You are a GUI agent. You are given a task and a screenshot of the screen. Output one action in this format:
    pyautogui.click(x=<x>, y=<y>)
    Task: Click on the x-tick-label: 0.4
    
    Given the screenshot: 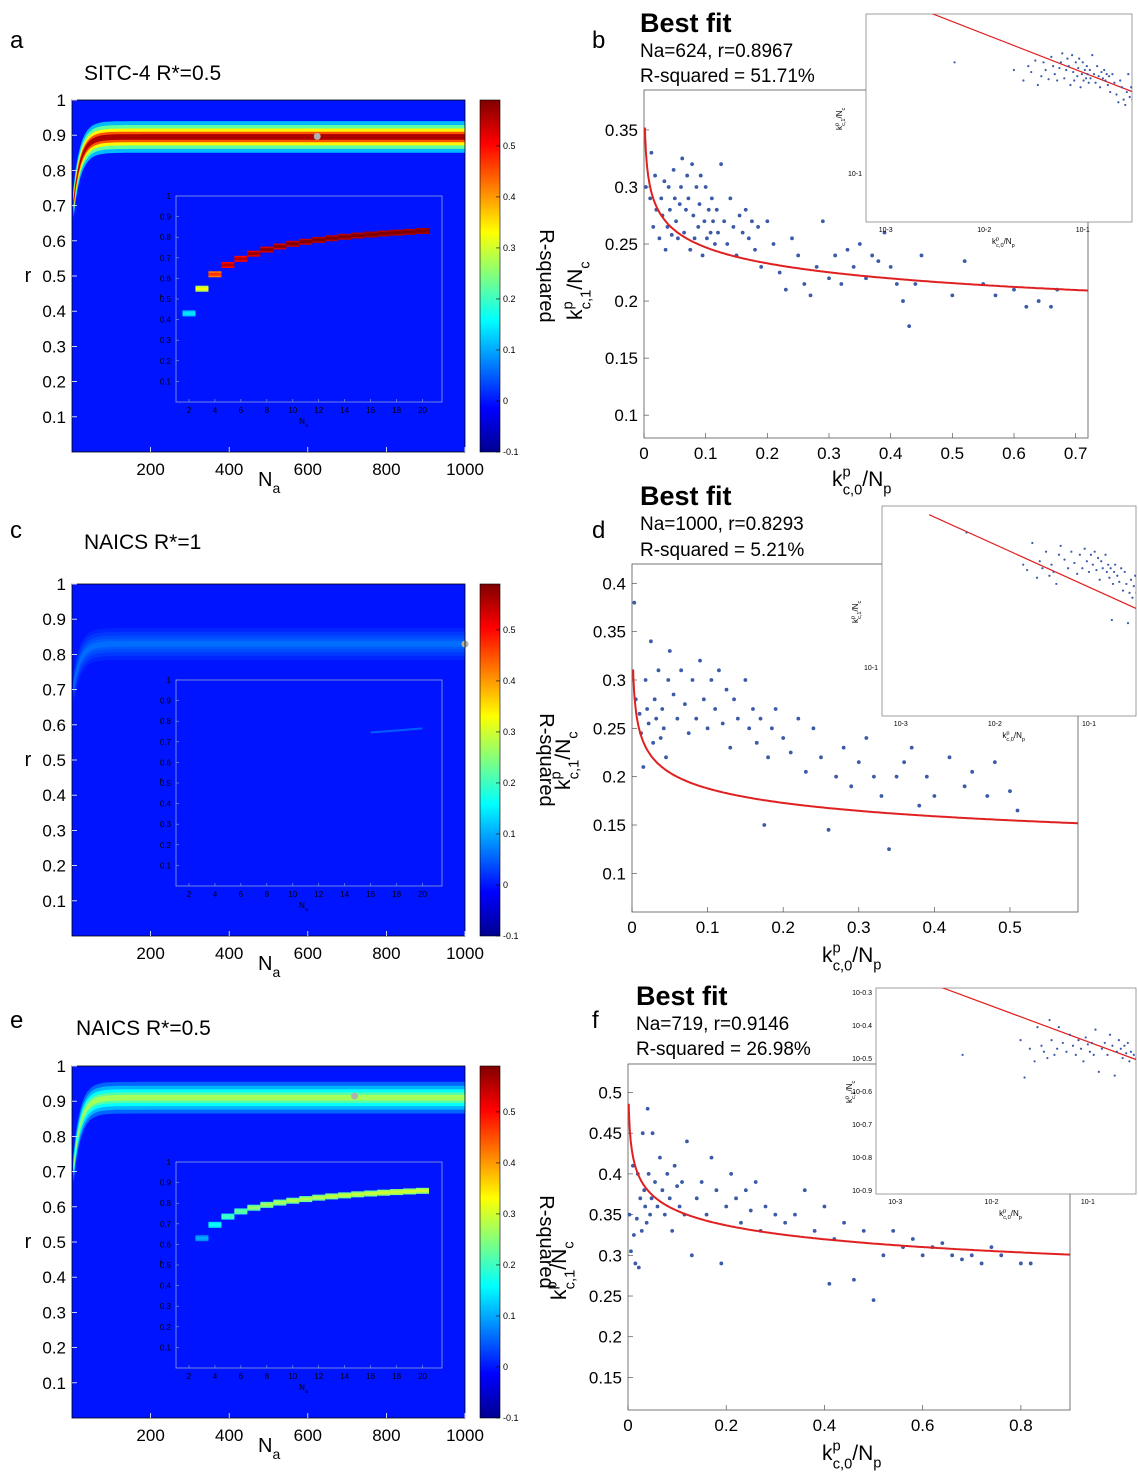 What is the action you would take?
    pyautogui.click(x=825, y=1425)
    